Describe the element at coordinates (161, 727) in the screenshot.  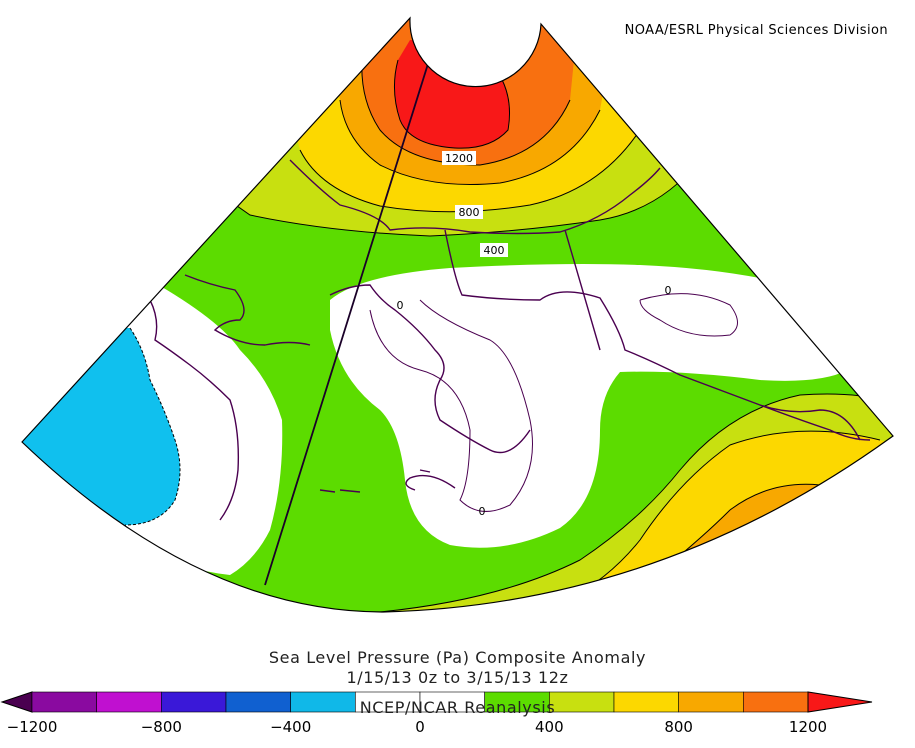
I see `colorbar-tick-label: −800` at that location.